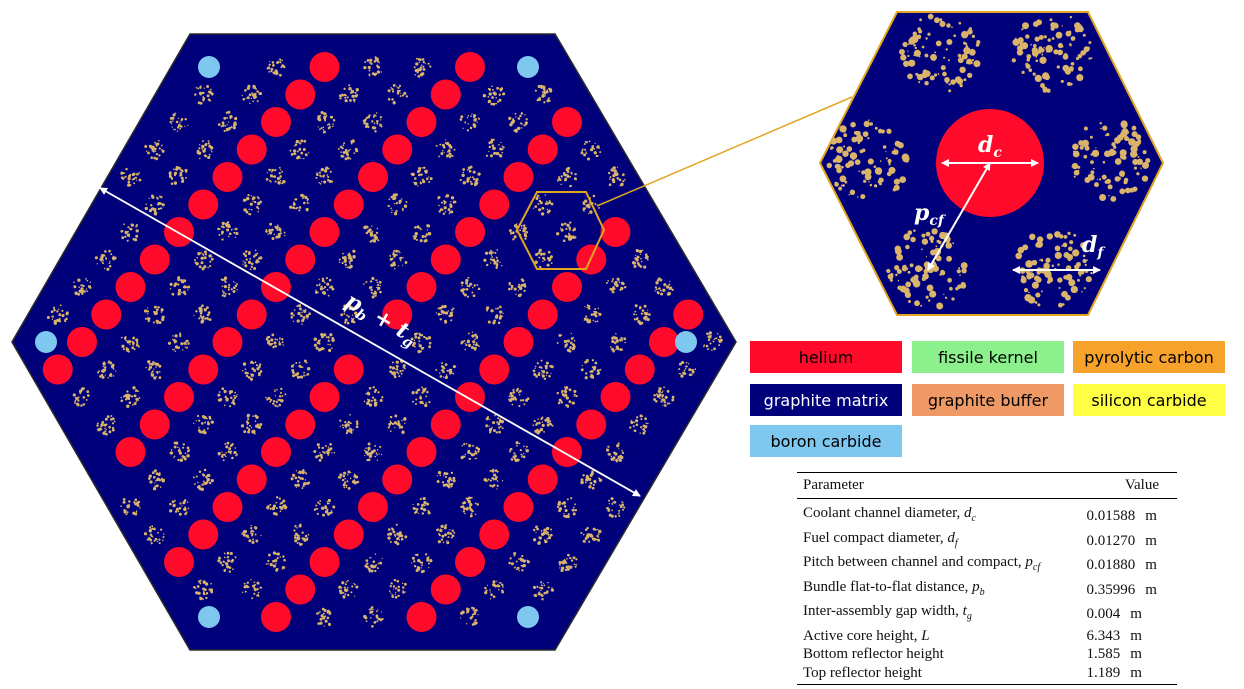 The image size is (1244, 689). What do you see at coordinates (826, 400) in the screenshot?
I see `legend-graphite-matrix: graphite matrix` at bounding box center [826, 400].